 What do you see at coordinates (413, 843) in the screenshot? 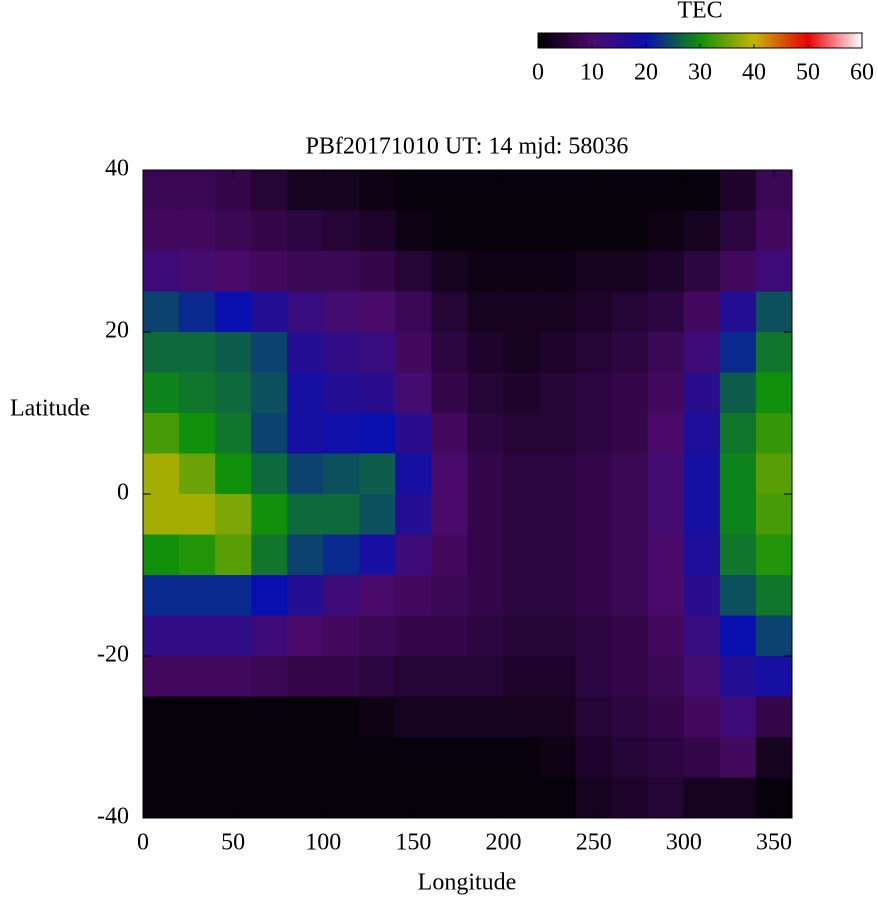
I see `x-tick-label: 150` at bounding box center [413, 843].